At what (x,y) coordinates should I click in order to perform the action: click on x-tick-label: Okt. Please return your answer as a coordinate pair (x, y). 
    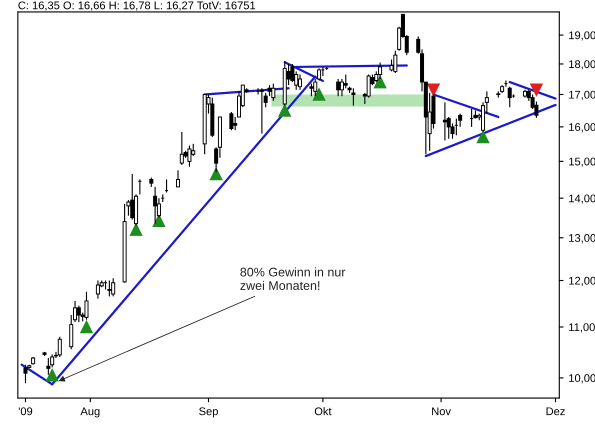
    Looking at the image, I should click on (323, 411).